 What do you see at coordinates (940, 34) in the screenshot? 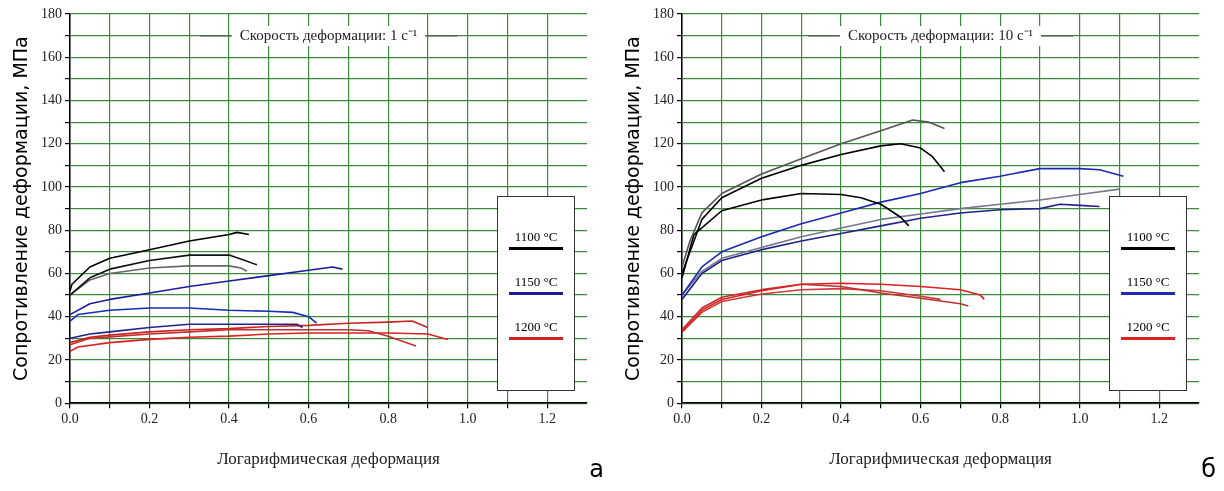
I see `annotation: Скорость деформации: 10 с⁻¹` at bounding box center [940, 34].